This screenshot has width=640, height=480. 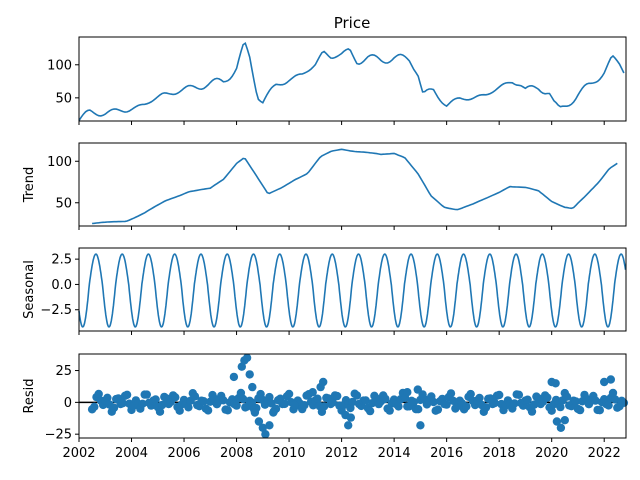 I want to click on resid-y-tick-label: 25, so click(x=63, y=371).